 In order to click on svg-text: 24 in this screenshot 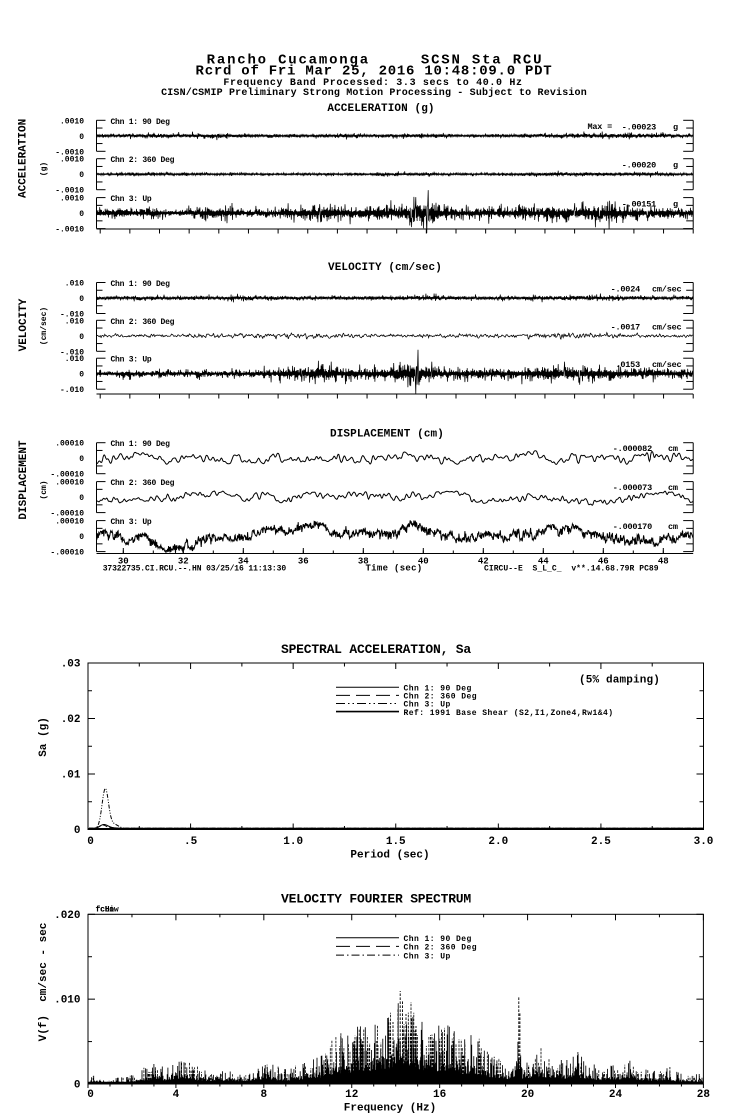, I will do `click(616, 1095)`.